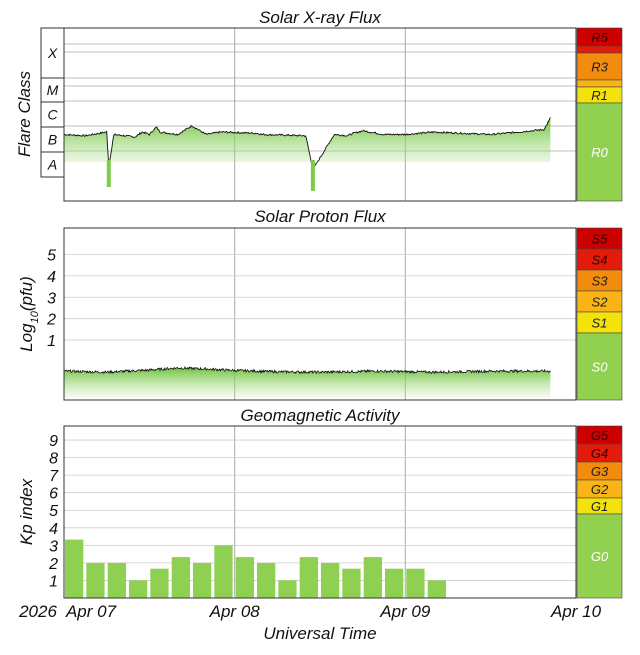 This screenshot has width=640, height=655. I want to click on solar-radiation-scale: S5 S4 S3 S2 S1 S0, so click(599, 314).